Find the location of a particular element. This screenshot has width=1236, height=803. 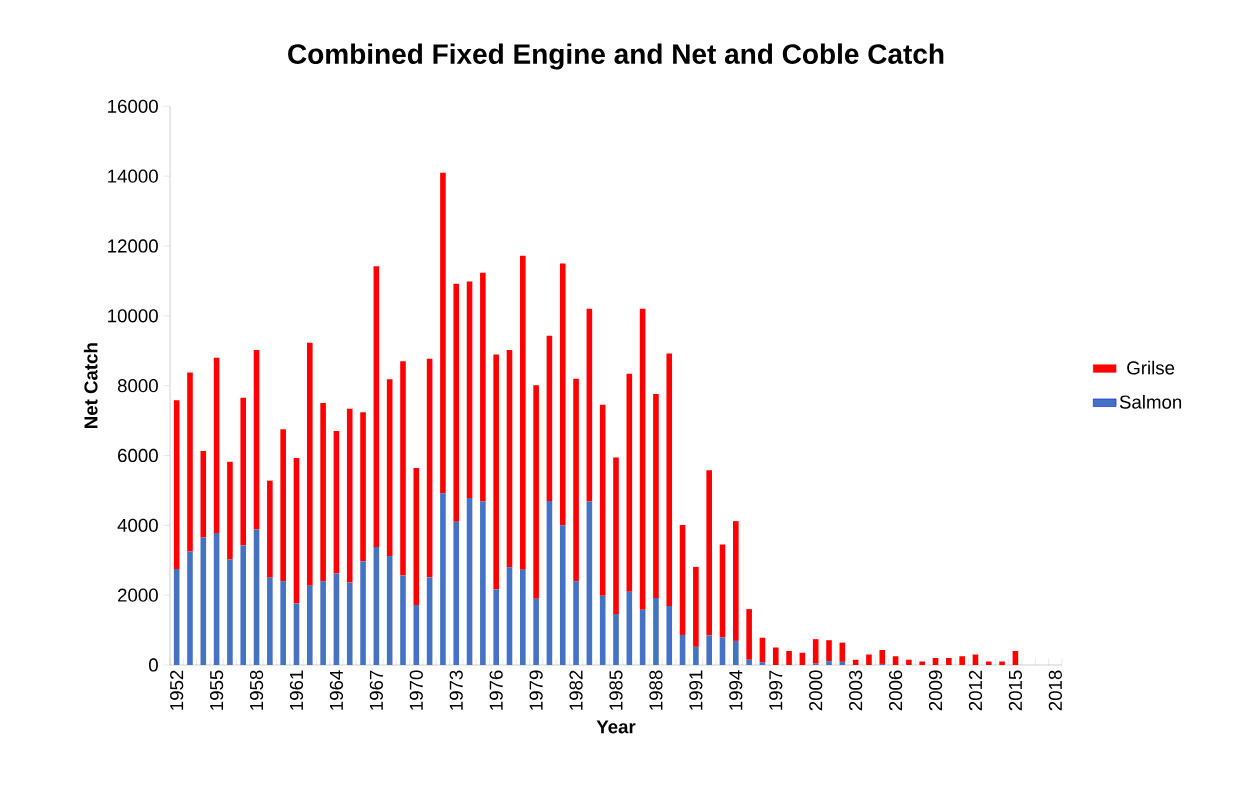

x-tick-label: 1967 is located at coordinates (376, 690).